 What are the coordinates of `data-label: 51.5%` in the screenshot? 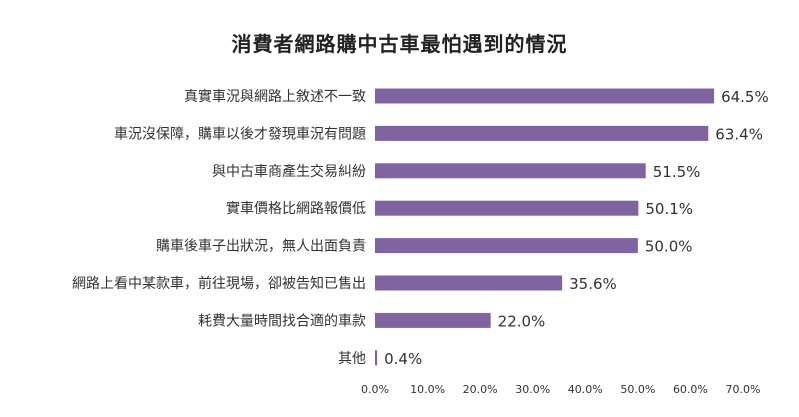 It's located at (677, 172).